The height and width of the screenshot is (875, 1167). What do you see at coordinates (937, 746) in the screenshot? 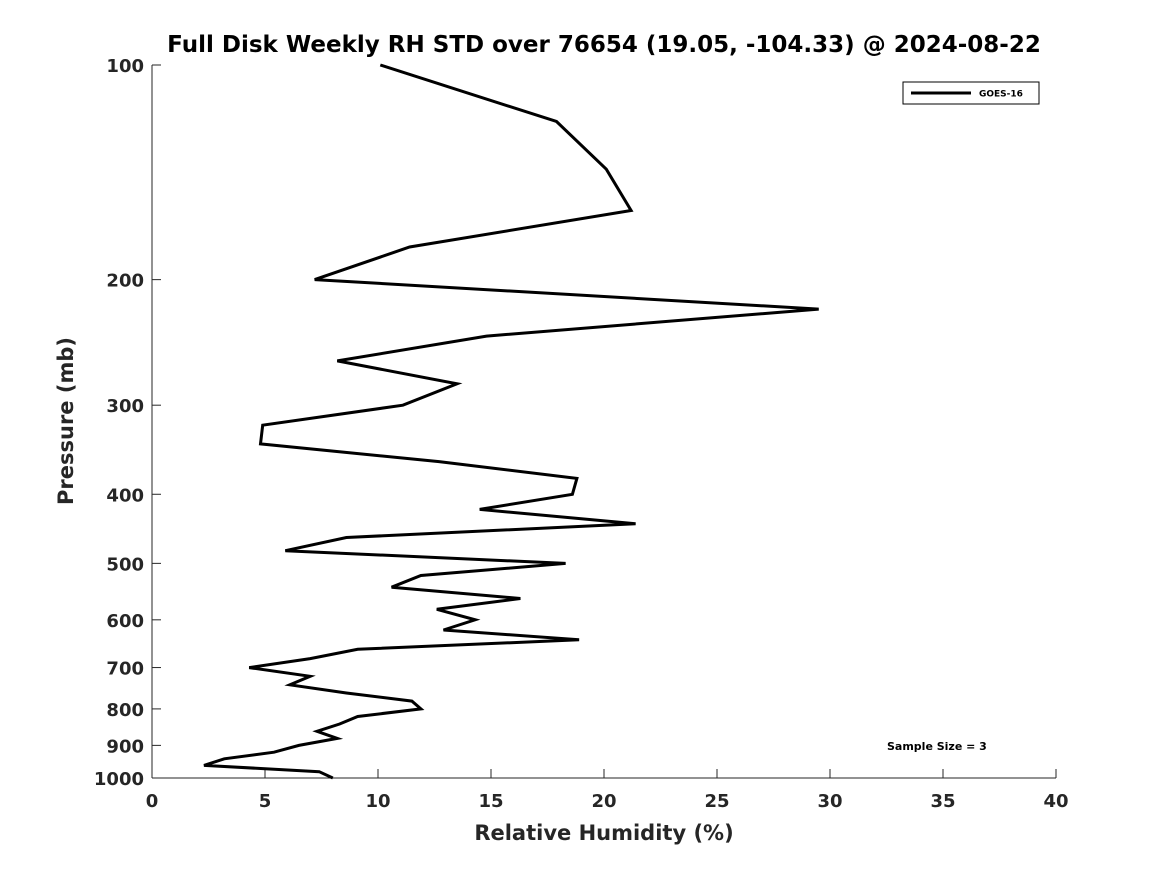
I see `sample-size-annotation: Sample Size = 3` at bounding box center [937, 746].